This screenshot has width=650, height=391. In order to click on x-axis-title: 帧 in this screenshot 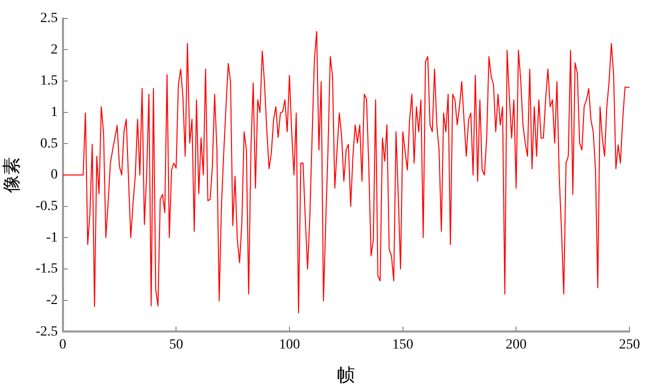, I will do `click(346, 374)`.